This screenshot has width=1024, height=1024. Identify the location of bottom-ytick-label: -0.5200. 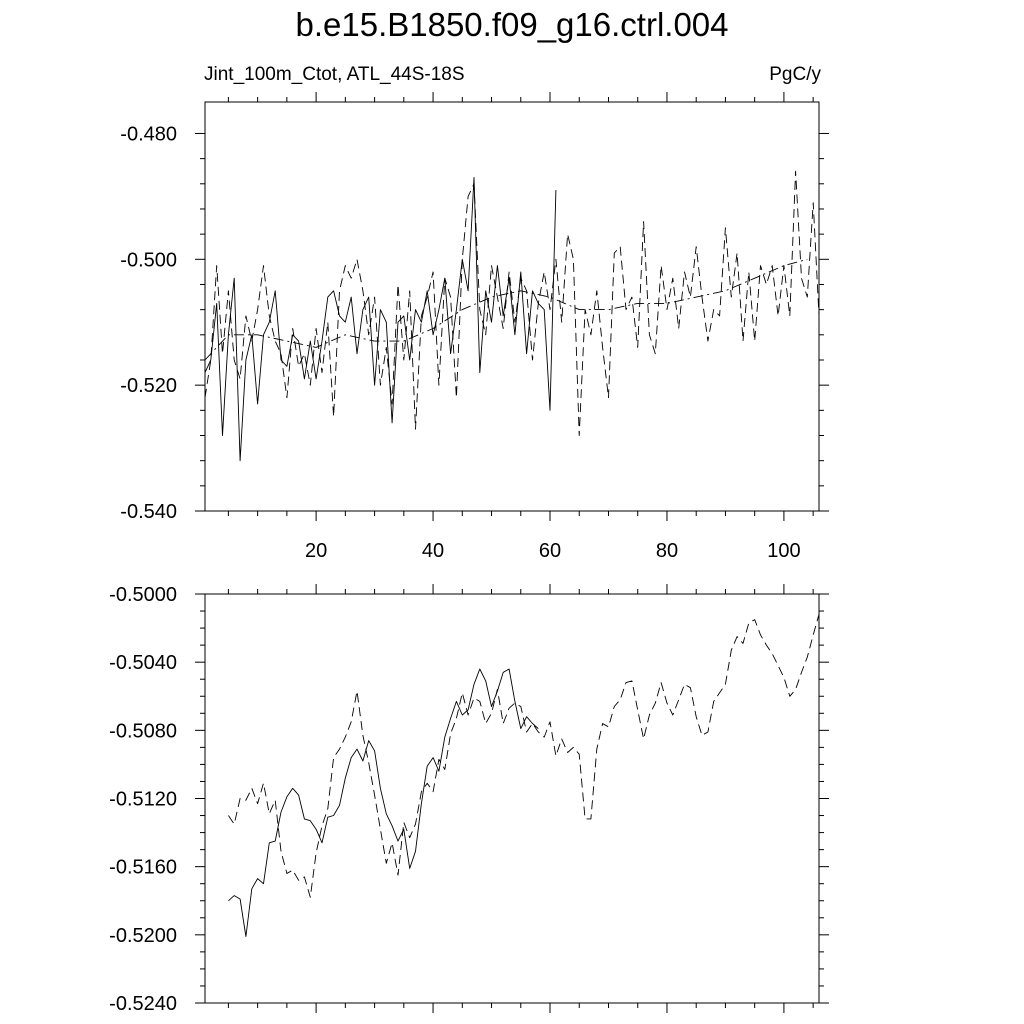
(143, 936).